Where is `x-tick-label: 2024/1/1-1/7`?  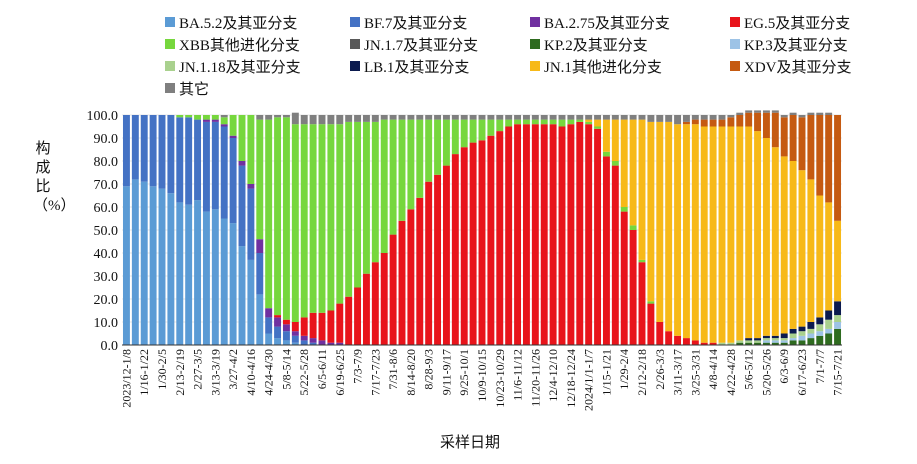
x-tick-label: 2024/1/1-1/7 is located at coordinates (589, 380).